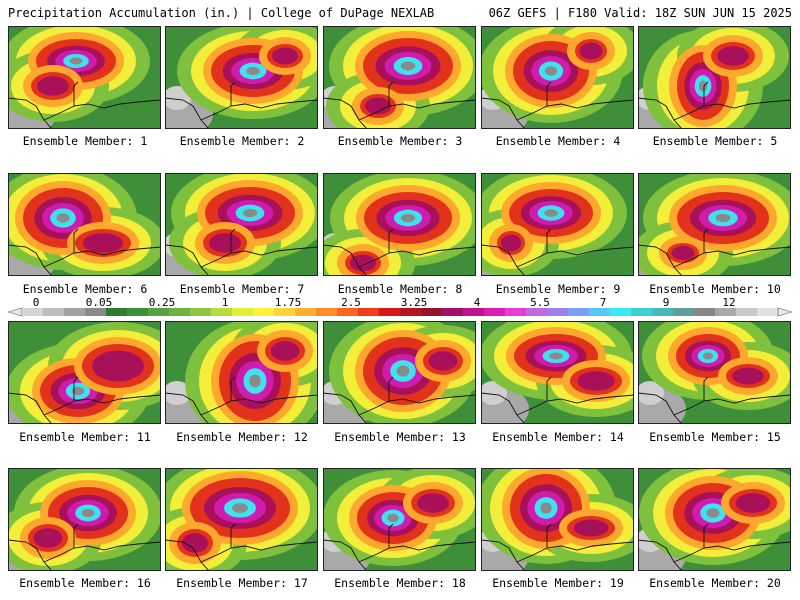  What do you see at coordinates (784, 312) in the screenshot?
I see `colorbar-right-arrow` at bounding box center [784, 312].